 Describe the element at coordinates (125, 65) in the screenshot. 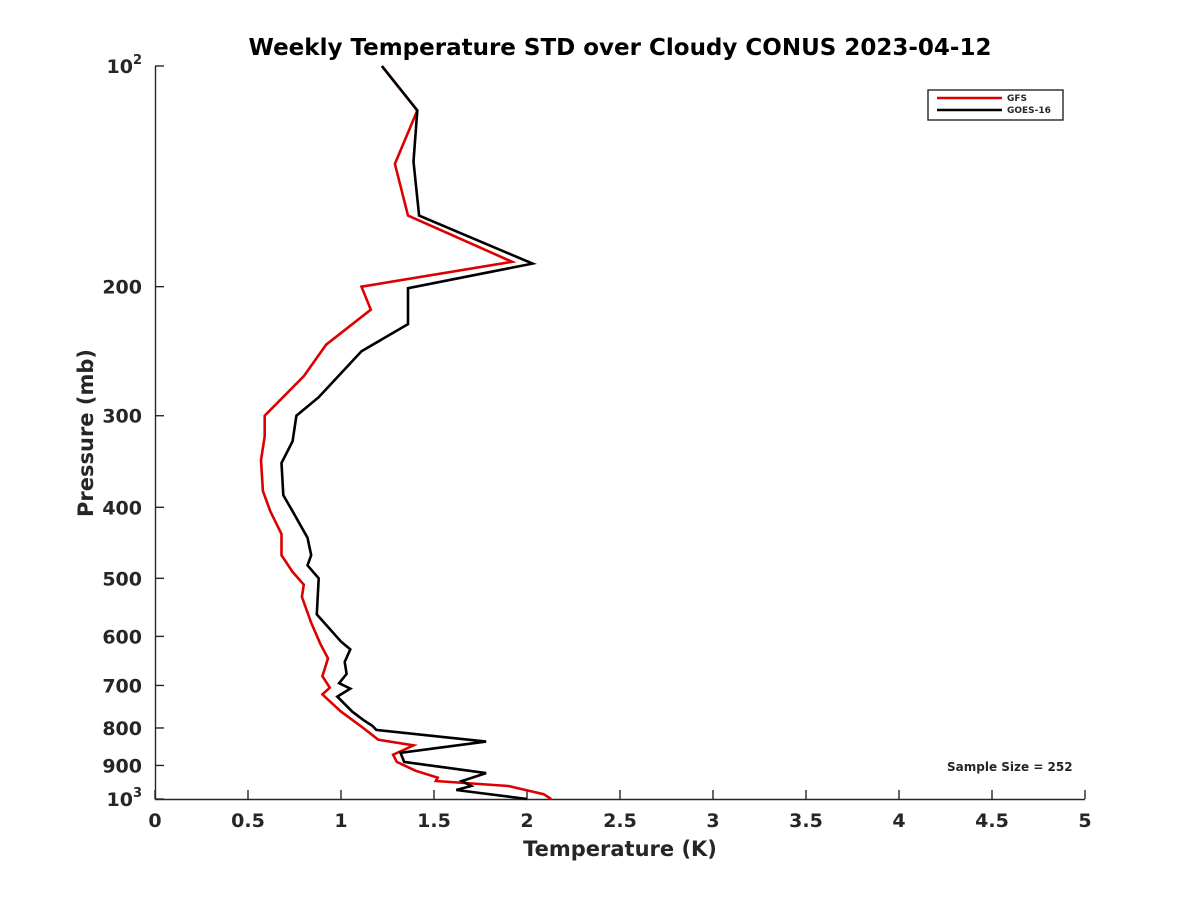

I see `y-tick-label: 10²` at that location.